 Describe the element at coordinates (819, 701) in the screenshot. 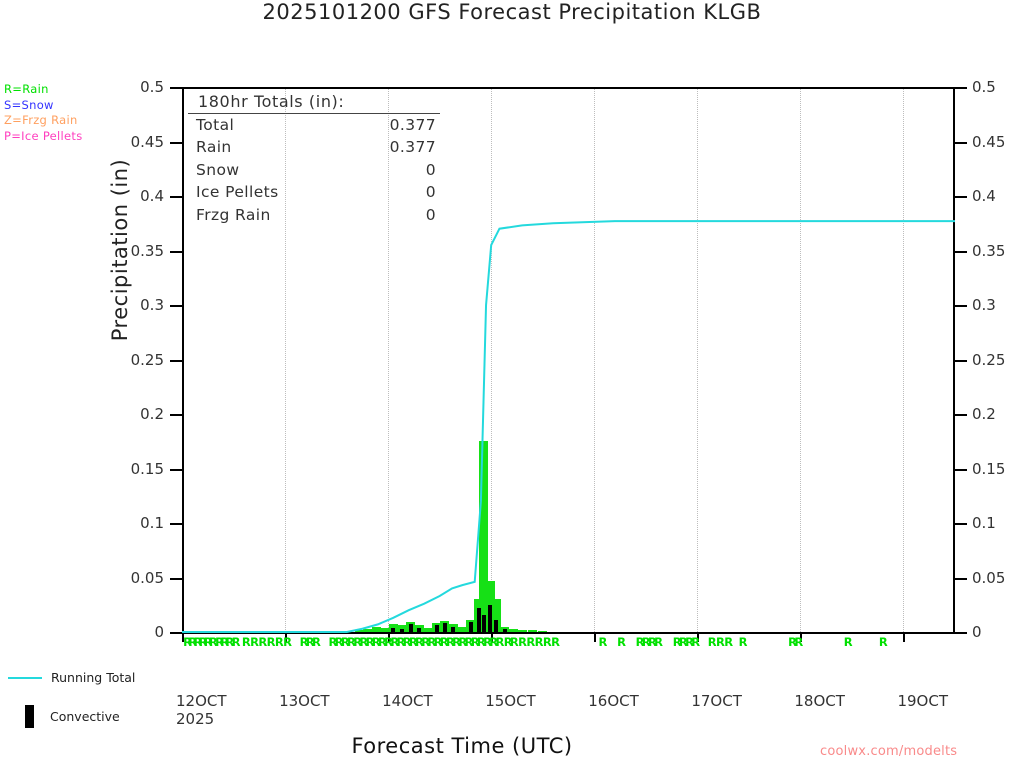

I see `x-axis-tick-label: 18OCT` at that location.